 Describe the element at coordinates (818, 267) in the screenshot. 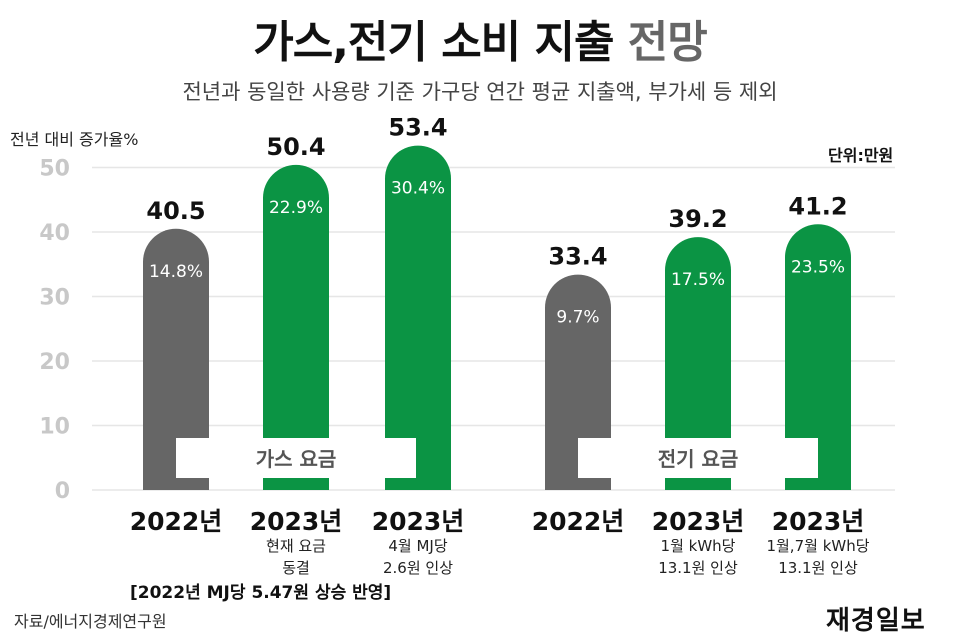

I see `percent-label: 23.5%` at that location.